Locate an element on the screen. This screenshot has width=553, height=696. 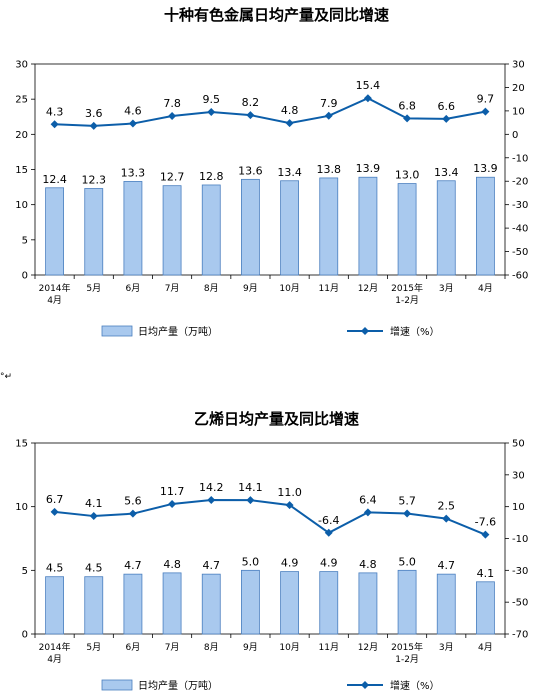
chart-1-legend-line-label: 增速（%） is located at coordinates (415, 331).